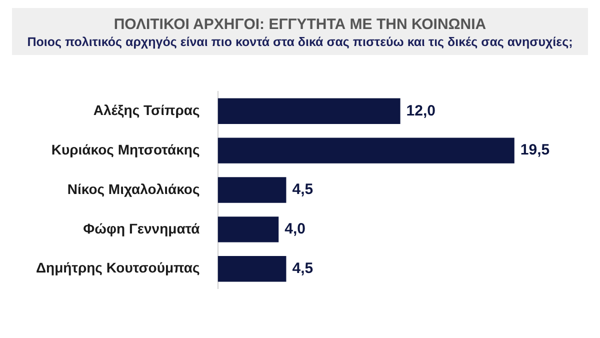  What do you see at coordinates (535, 150) in the screenshot?
I see `data-label: 19,5` at bounding box center [535, 150].